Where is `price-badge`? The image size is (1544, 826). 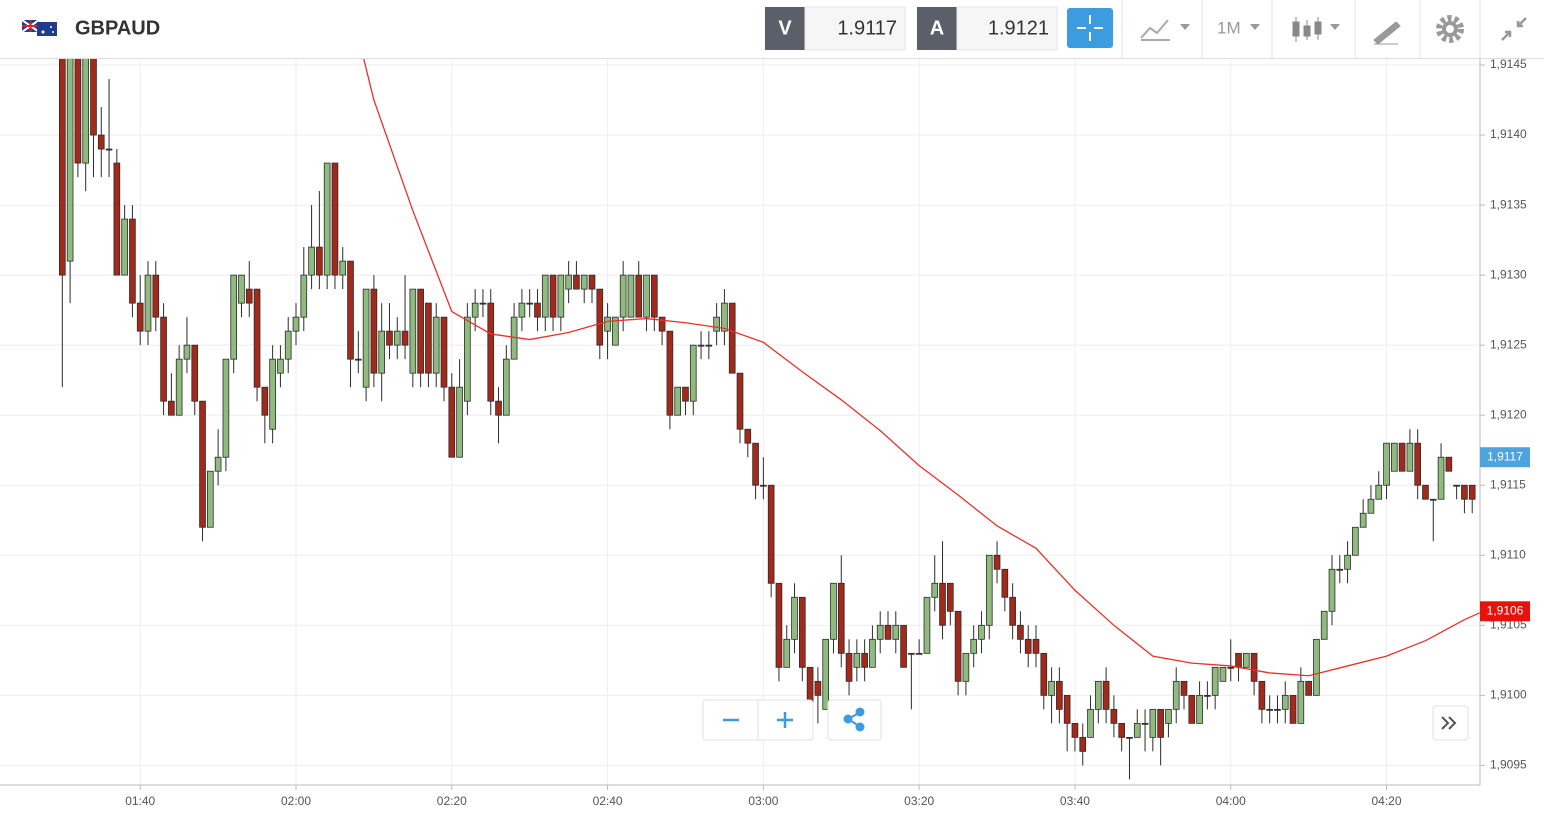
price-badge is located at coordinates (1505, 457).